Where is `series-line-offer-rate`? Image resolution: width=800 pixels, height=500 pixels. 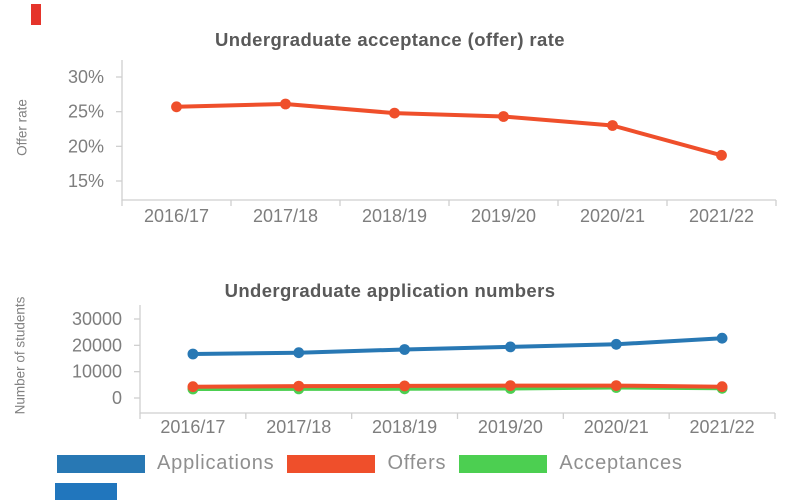 series-line-offer-rate is located at coordinates (449, 130).